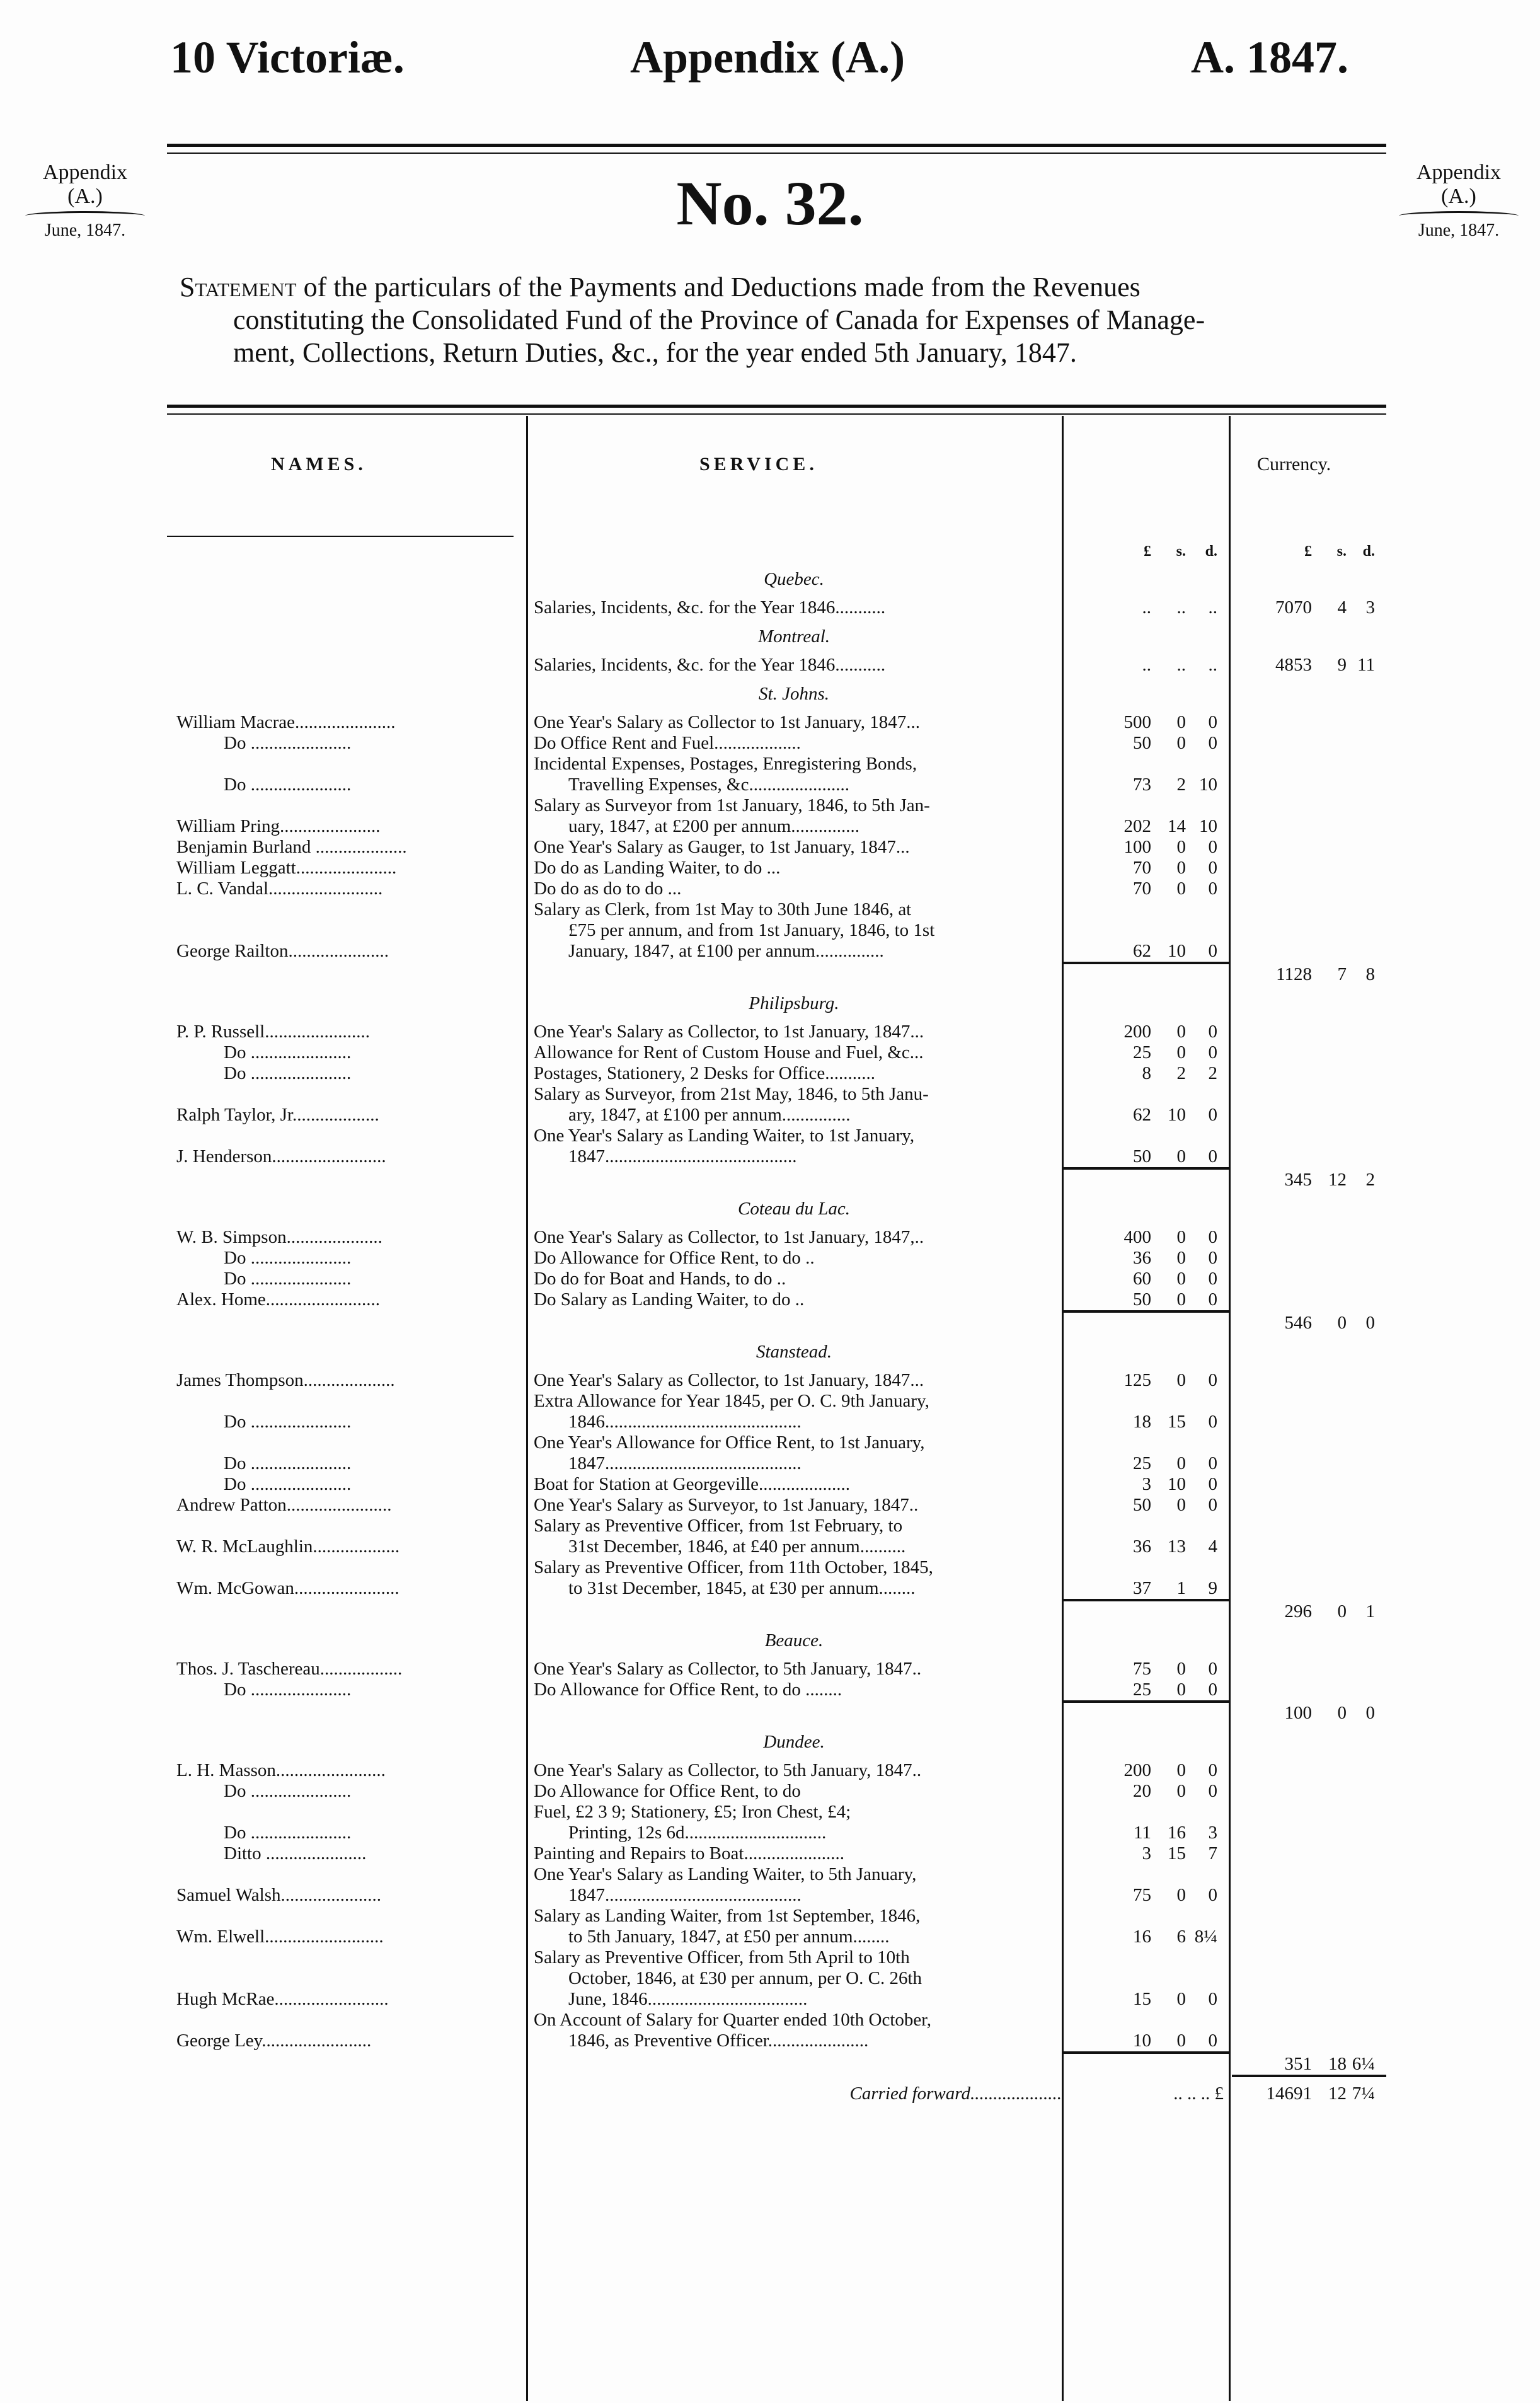  Describe the element at coordinates (1370, 1180) in the screenshot. I see `section-subtotal-part: 2` at that location.